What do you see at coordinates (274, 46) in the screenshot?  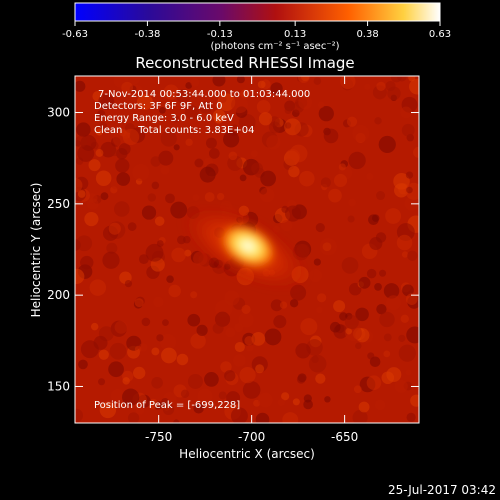 I see `colorbar-unit-label: (photons cm⁻² s⁻¹ asec⁻²)` at bounding box center [274, 46].